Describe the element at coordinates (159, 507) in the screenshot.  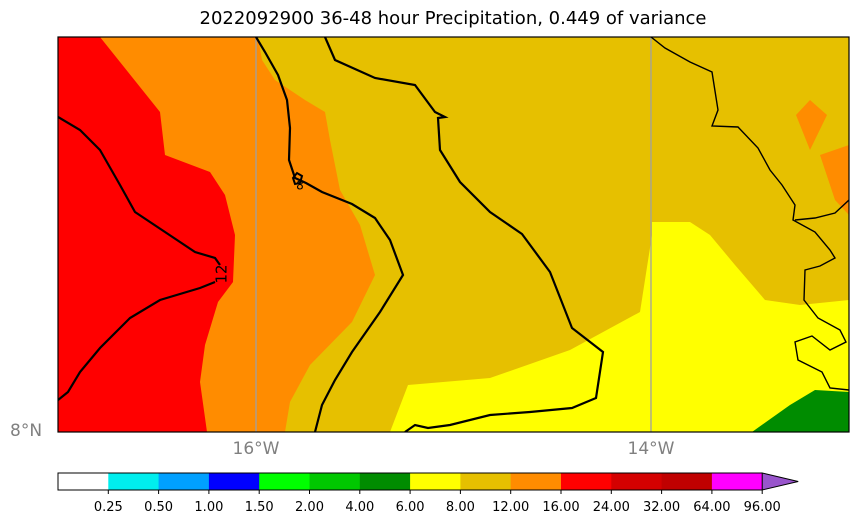
I see `colorbar-tick-label: 0.50` at that location.